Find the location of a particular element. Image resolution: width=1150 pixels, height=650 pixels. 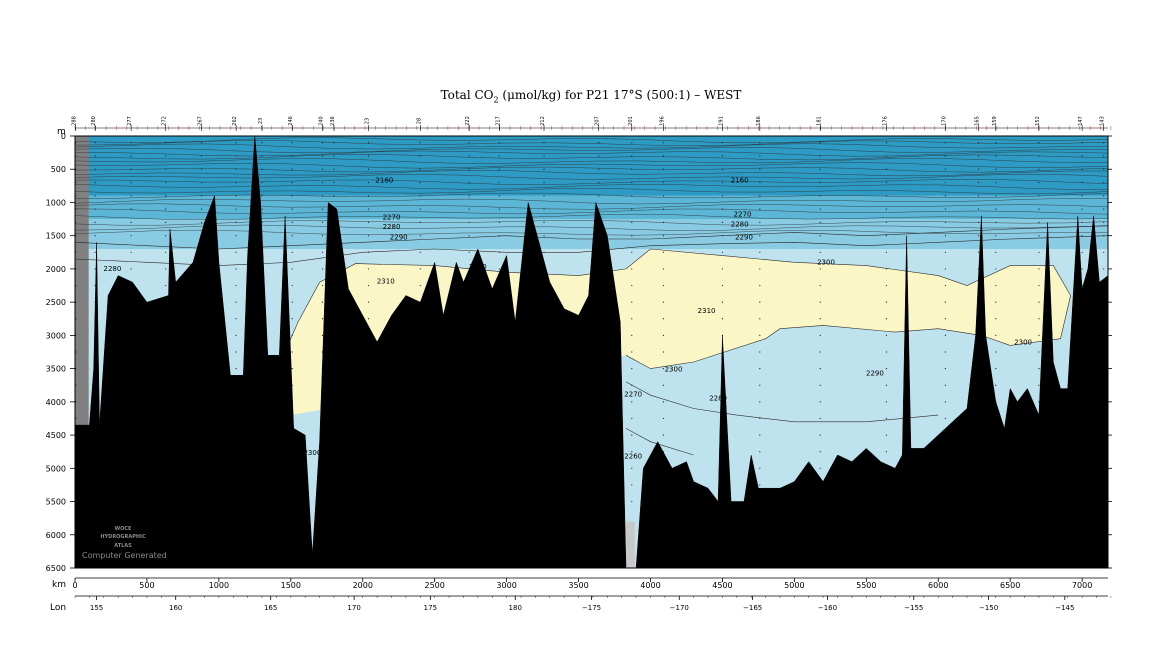

lon-tick-label: −155 is located at coordinates (913, 608).